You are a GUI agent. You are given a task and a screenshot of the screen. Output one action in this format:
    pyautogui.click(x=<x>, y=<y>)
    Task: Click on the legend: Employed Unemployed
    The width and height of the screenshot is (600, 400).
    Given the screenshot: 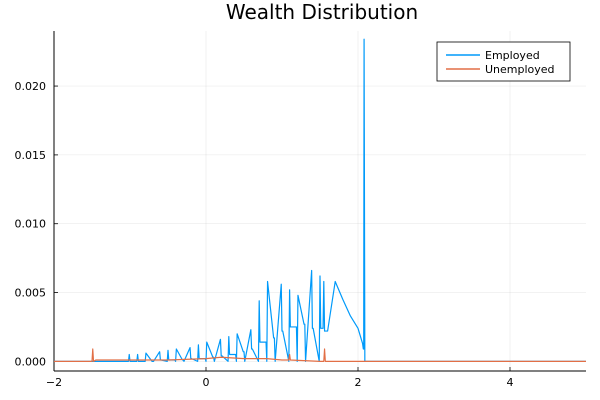 What is the action you would take?
    pyautogui.click(x=503, y=61)
    